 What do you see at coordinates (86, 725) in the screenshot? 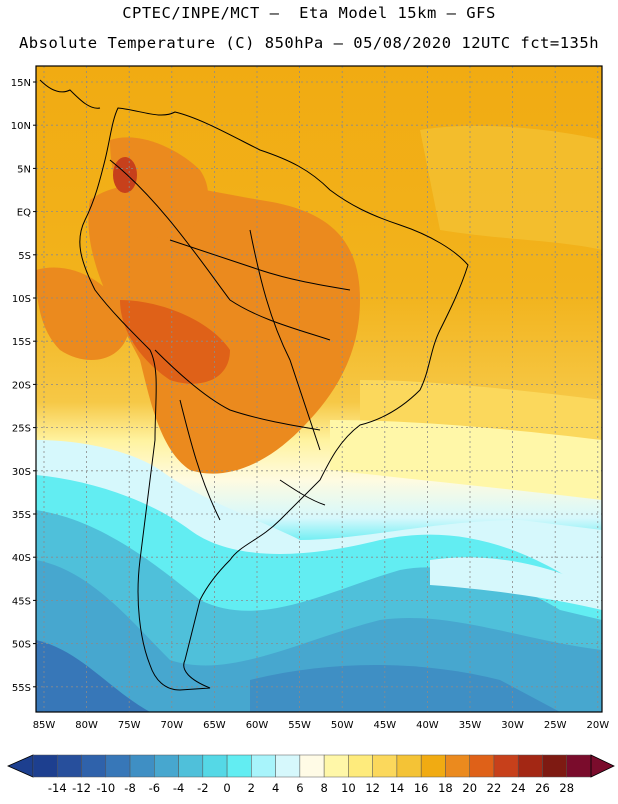
I see `lon-label: 80W` at bounding box center [86, 725].